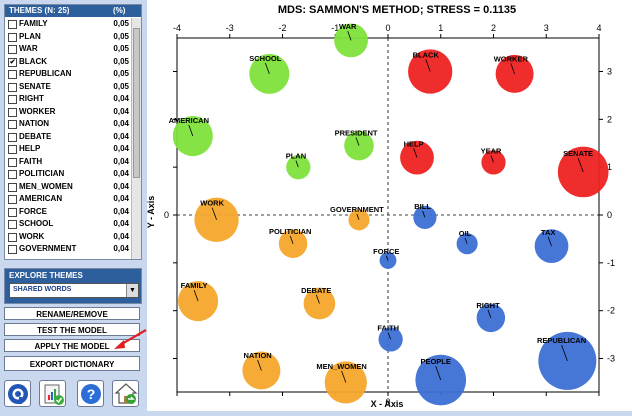 Image resolution: width=632 pixels, height=416 pixels. Describe the element at coordinates (72, 313) in the screenshot. I see `rename-remove-button: RENAME/REMOVE` at that location.